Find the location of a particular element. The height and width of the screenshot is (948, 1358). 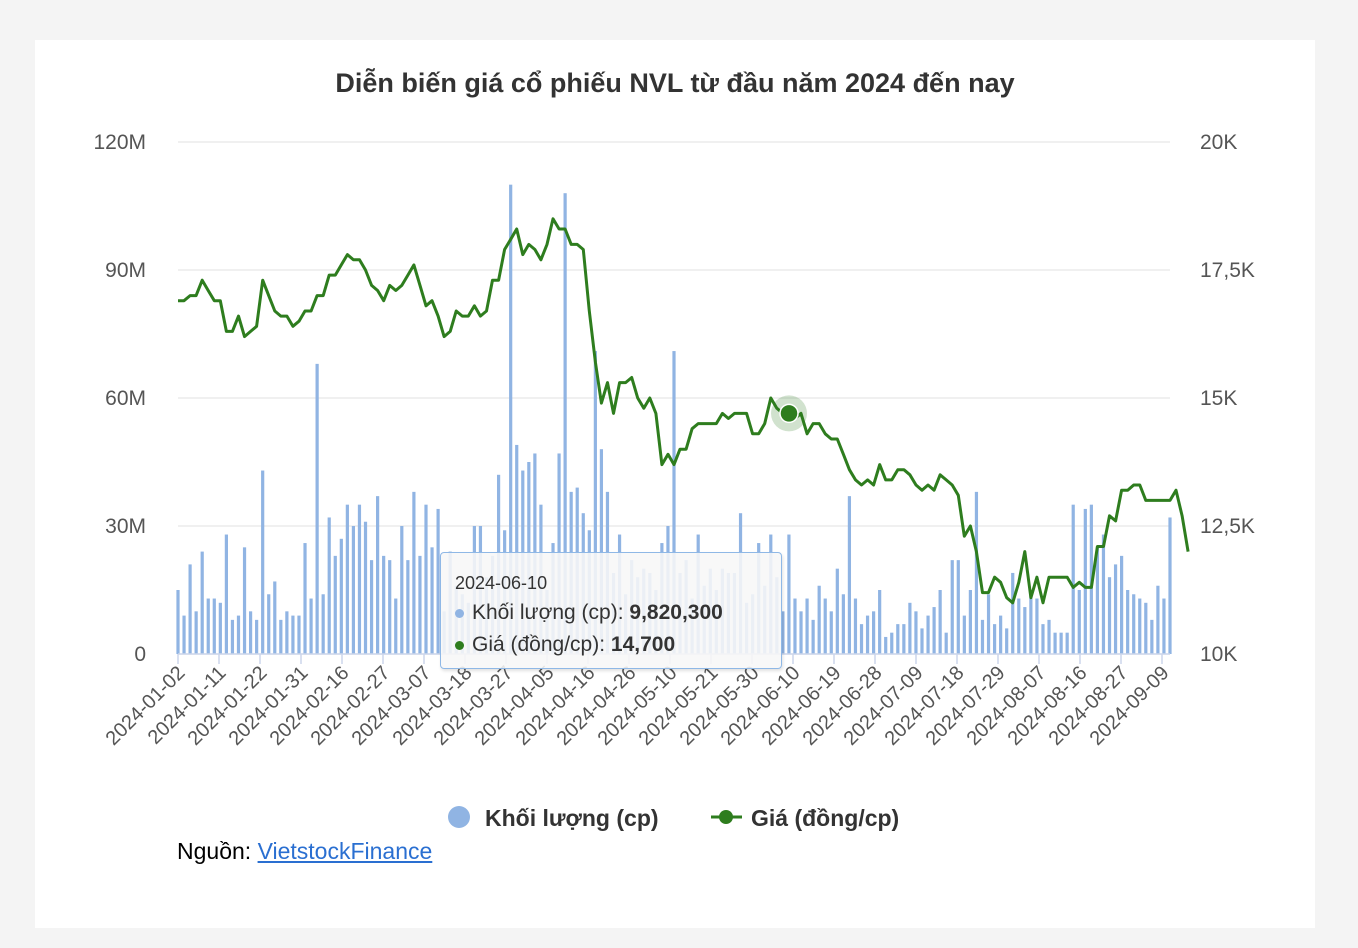

source-link: VietstockFinance is located at coordinates (345, 851).